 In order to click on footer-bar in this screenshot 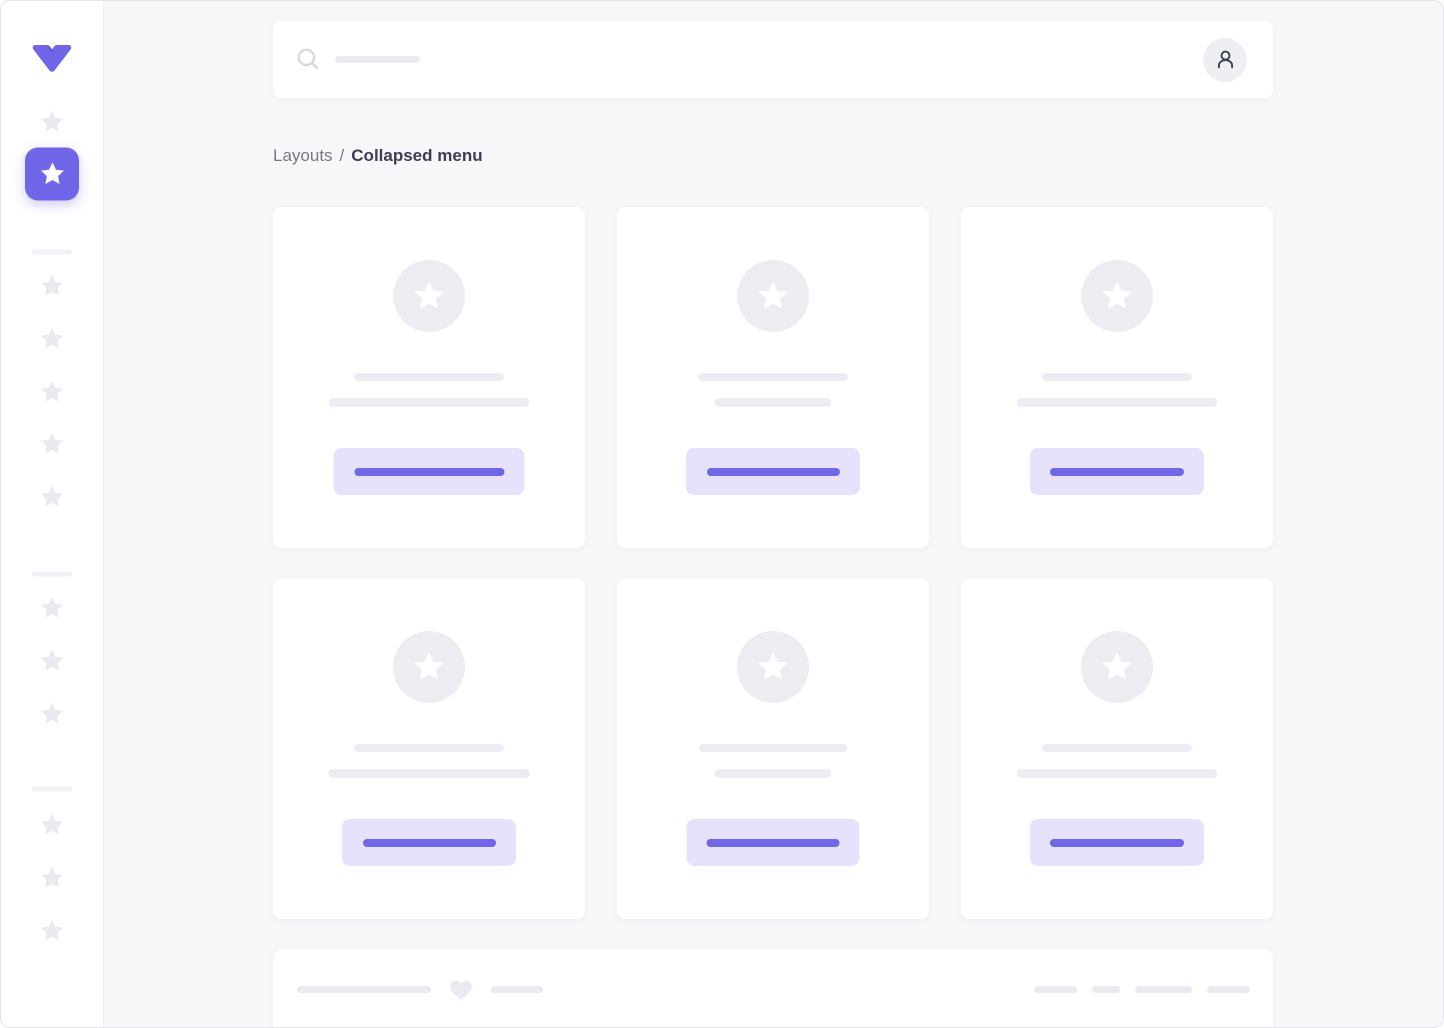, I will do `click(773, 988)`.